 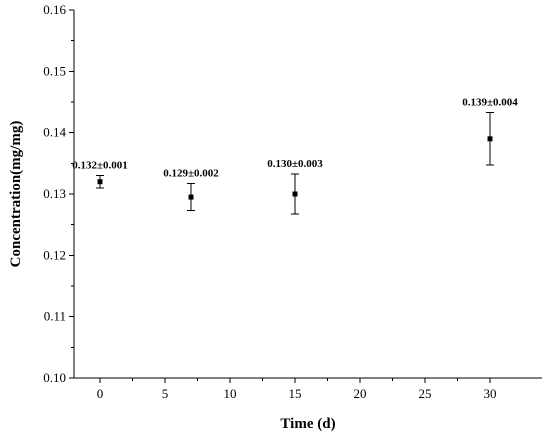 What do you see at coordinates (490, 393) in the screenshot?
I see `x-tick-label: 30` at bounding box center [490, 393].